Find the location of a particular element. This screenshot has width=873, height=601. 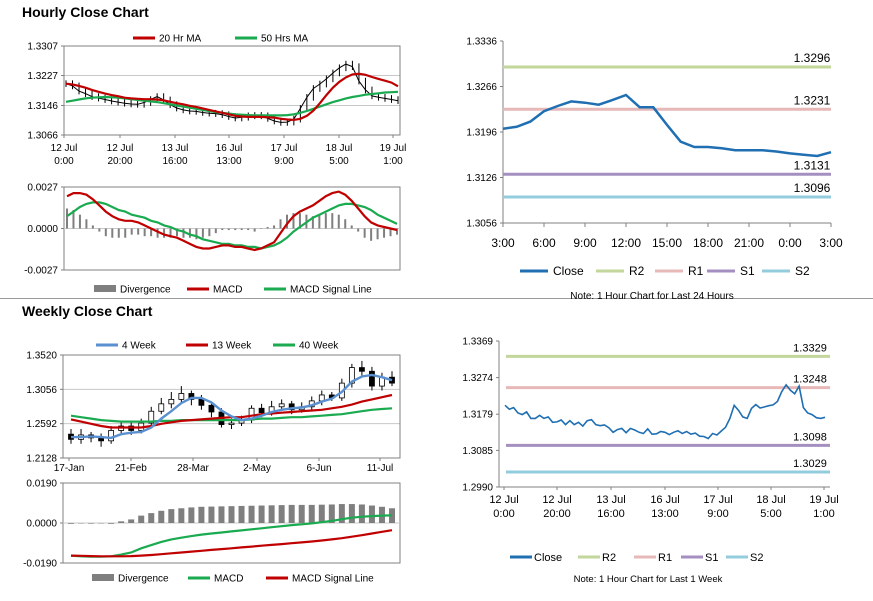

weekly-close-x-tick-time: 9:00 is located at coordinates (717, 514).